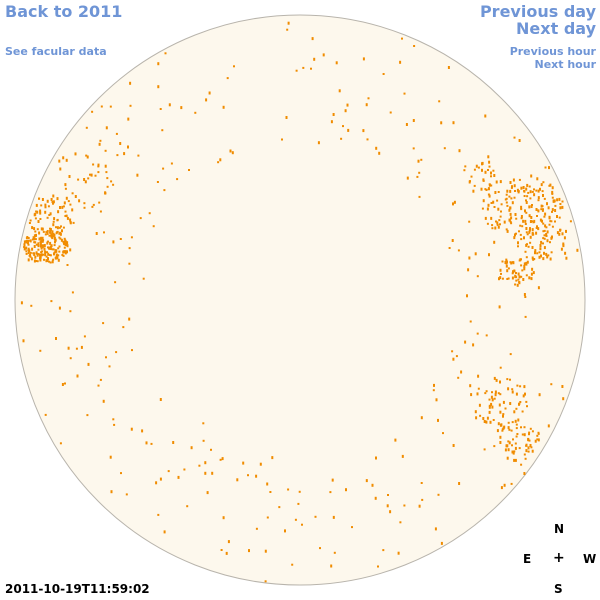  What do you see at coordinates (556, 28) in the screenshot?
I see `next-day-link: Next day` at bounding box center [556, 28].